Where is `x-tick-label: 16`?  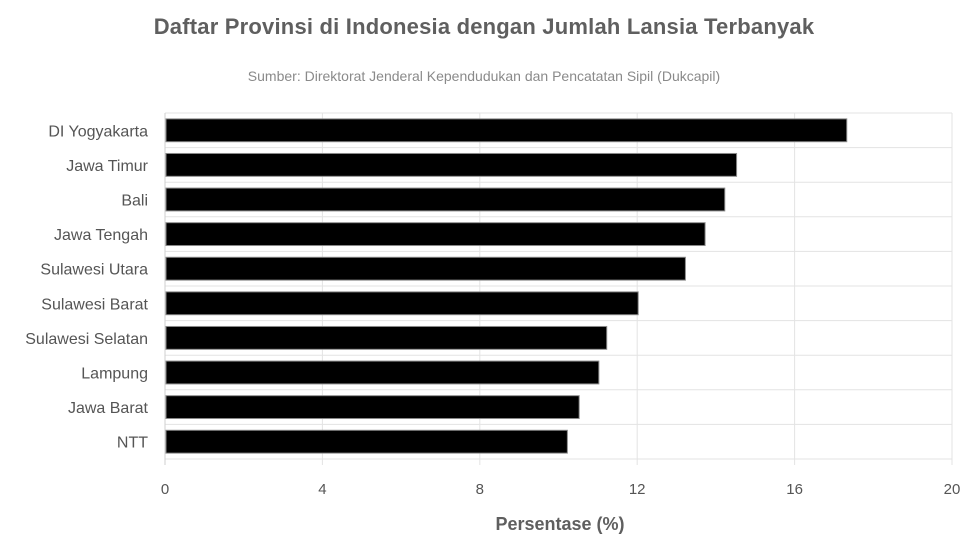
x-tick-label: 16 is located at coordinates (794, 489).